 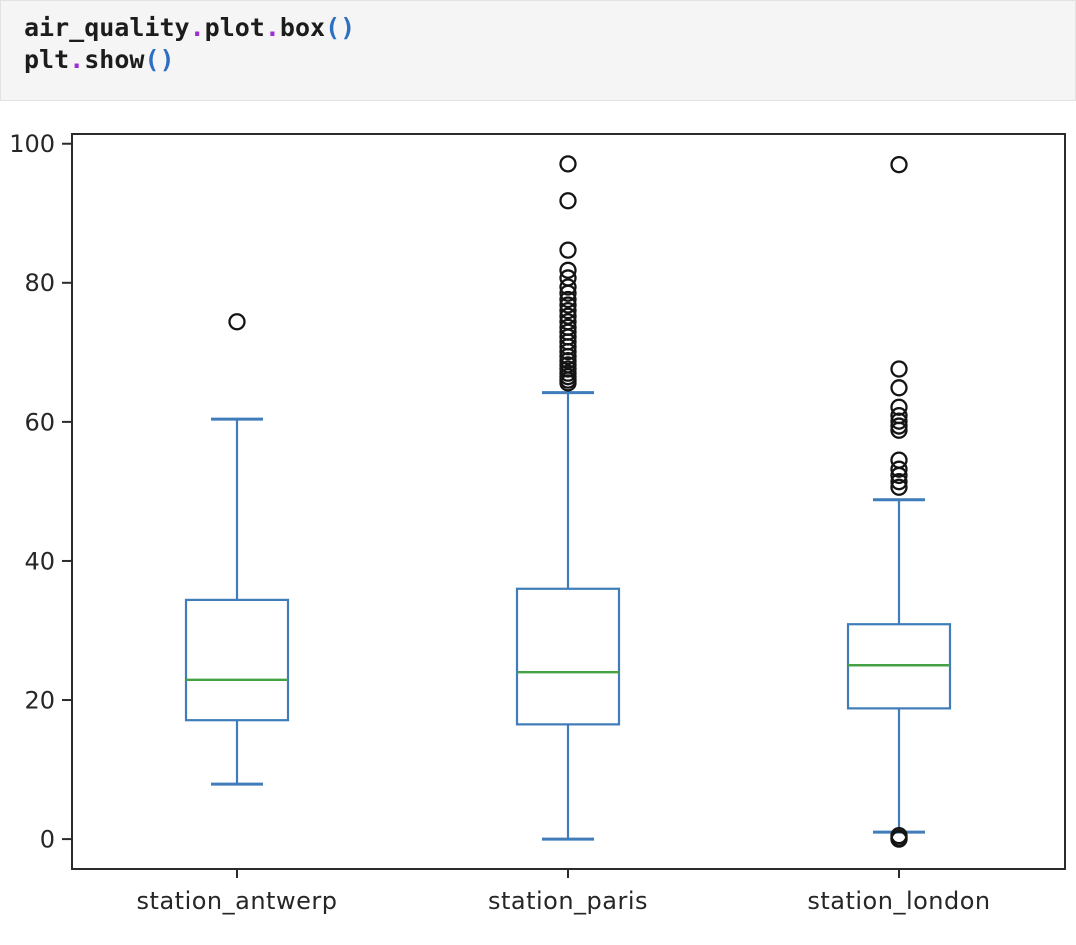 I want to click on code-cell: air_quality.plot.box() plt.show(), so click(x=538, y=50).